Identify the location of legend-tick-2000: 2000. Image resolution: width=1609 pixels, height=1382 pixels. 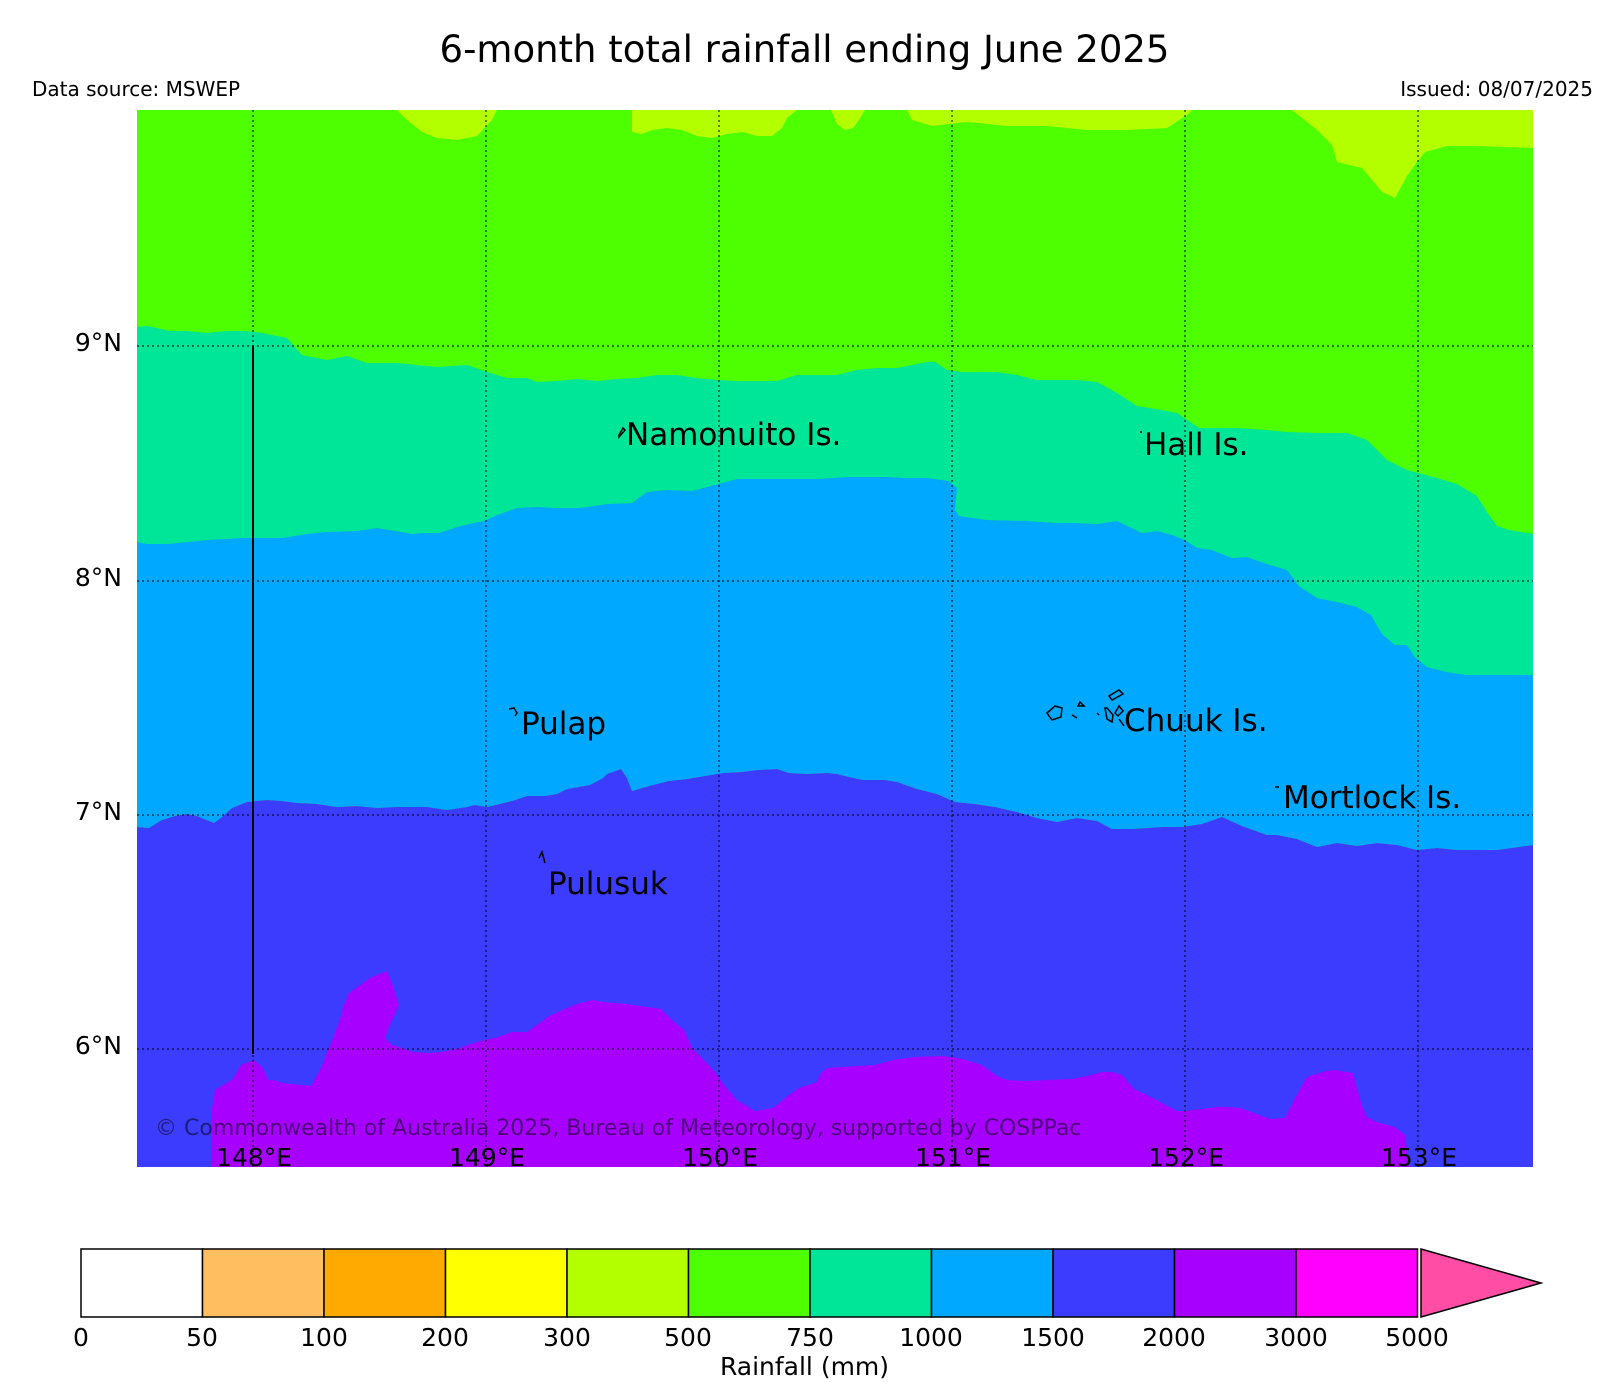
(1174, 1337).